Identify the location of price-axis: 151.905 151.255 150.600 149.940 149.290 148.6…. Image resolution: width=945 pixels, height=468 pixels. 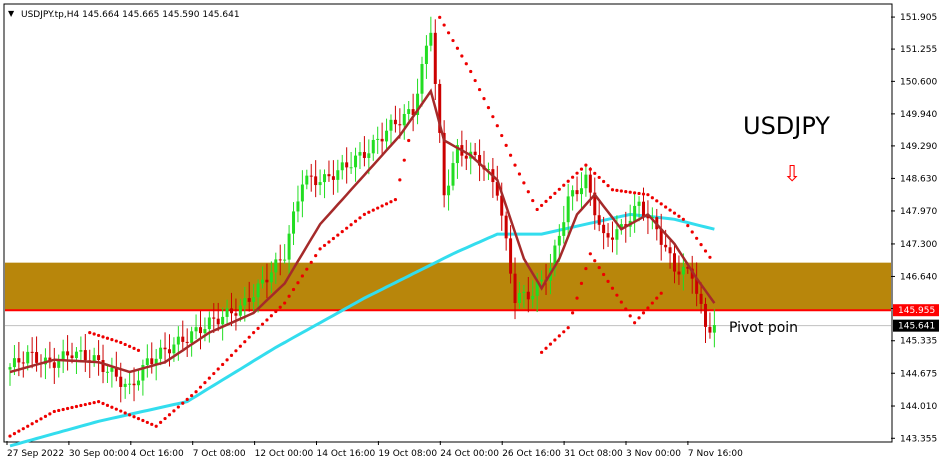
(914, 228).